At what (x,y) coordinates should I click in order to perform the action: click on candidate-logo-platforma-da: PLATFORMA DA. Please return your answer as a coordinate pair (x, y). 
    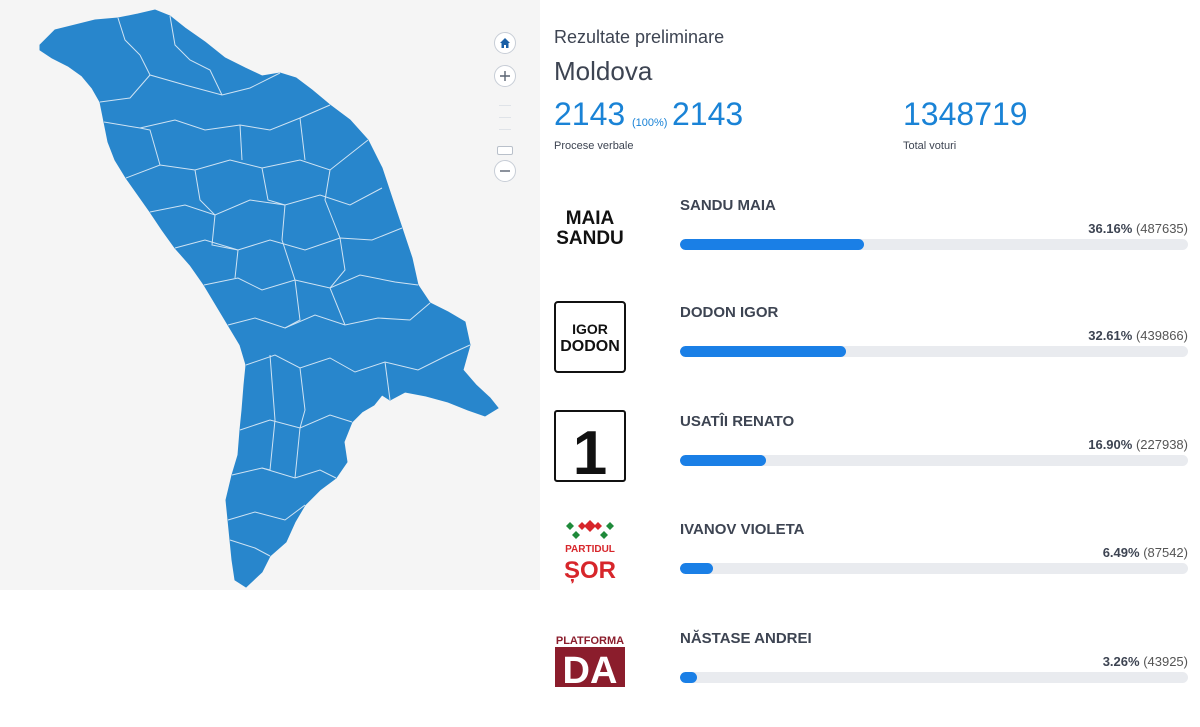
    Looking at the image, I should click on (590, 663).